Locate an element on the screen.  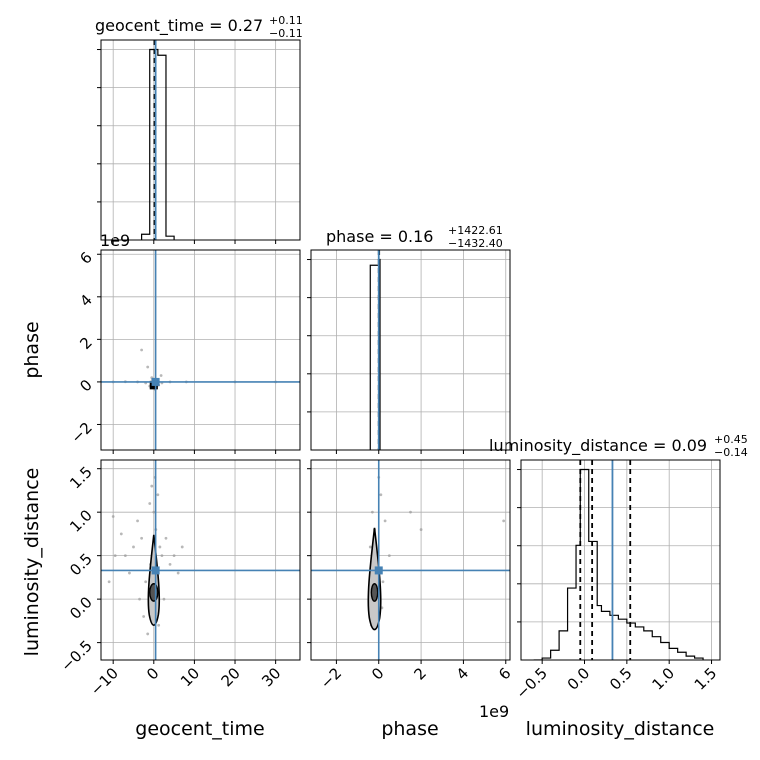
panel-geocent-vs-phase-frame is located at coordinates (200, 350).